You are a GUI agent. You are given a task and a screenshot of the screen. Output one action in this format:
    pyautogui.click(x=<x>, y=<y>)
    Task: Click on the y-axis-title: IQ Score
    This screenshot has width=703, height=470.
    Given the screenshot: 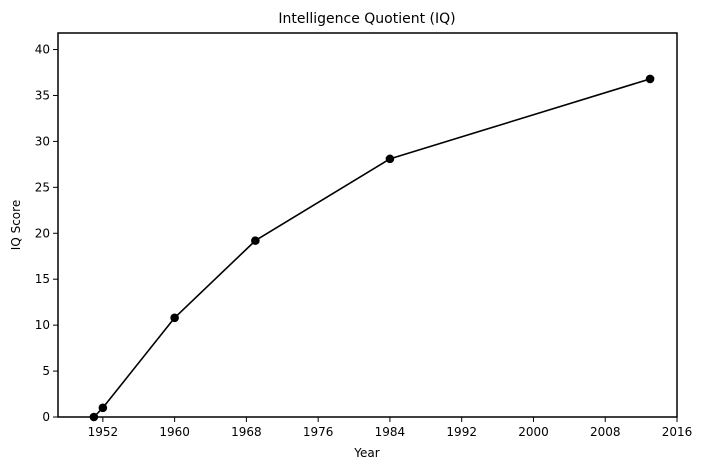 What is the action you would take?
    pyautogui.click(x=16, y=225)
    